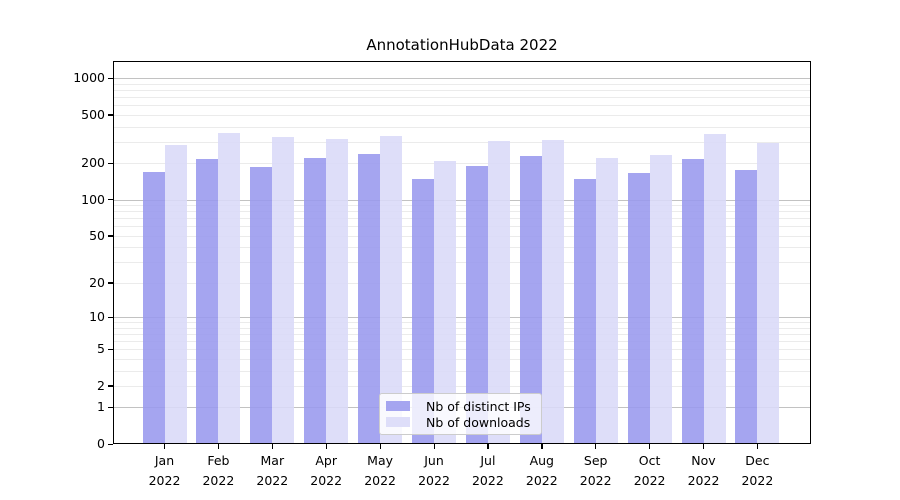  Describe the element at coordinates (606, 301) in the screenshot. I see `bar-sep-downloads` at that location.